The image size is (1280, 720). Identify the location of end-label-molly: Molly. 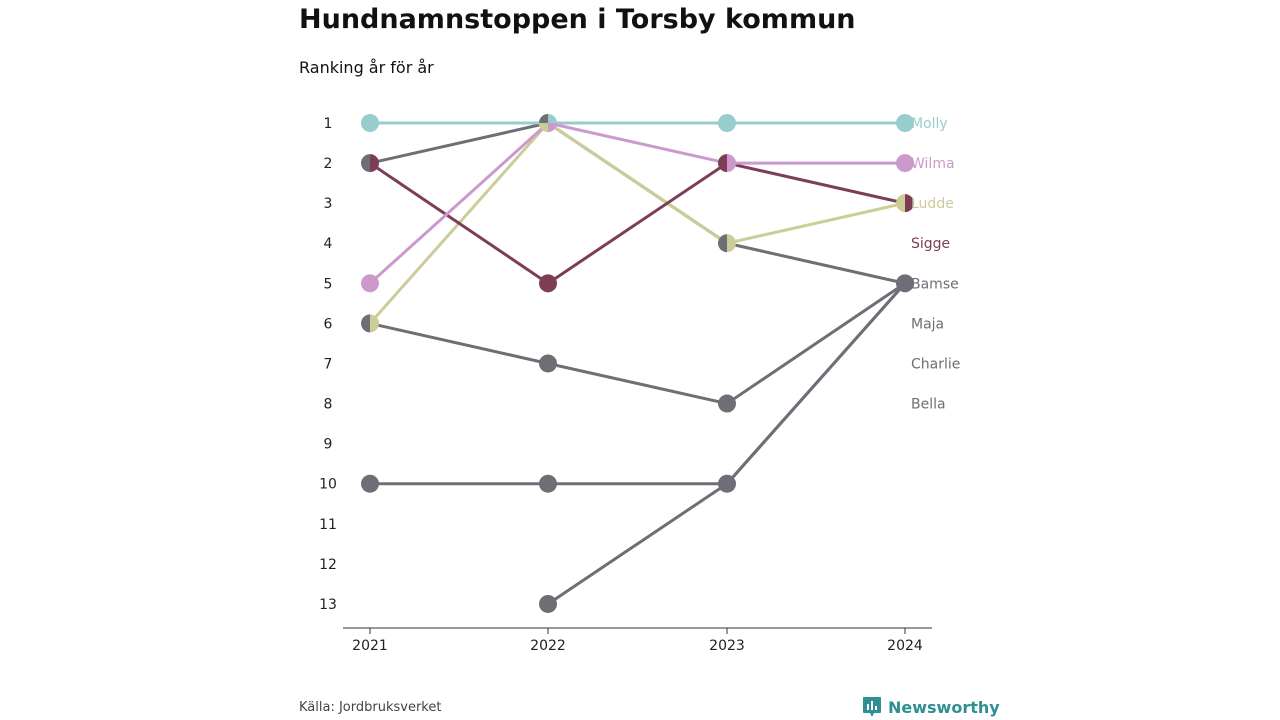
(929, 124).